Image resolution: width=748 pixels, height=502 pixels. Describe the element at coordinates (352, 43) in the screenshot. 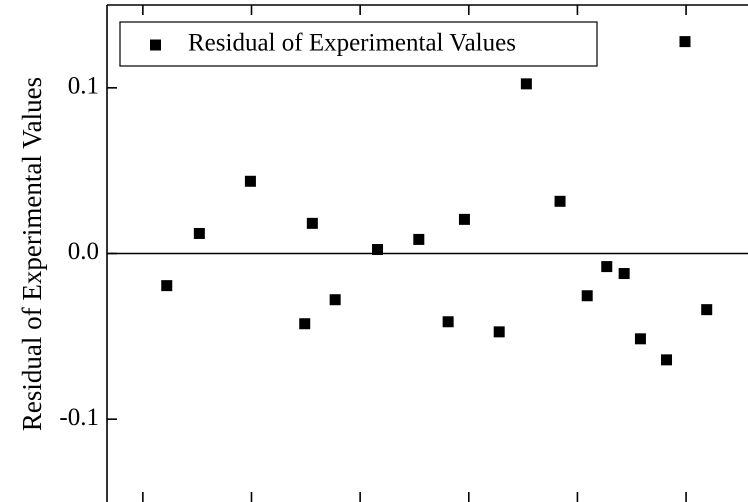

I see `legend-label: Residual of Experimental Values` at that location.